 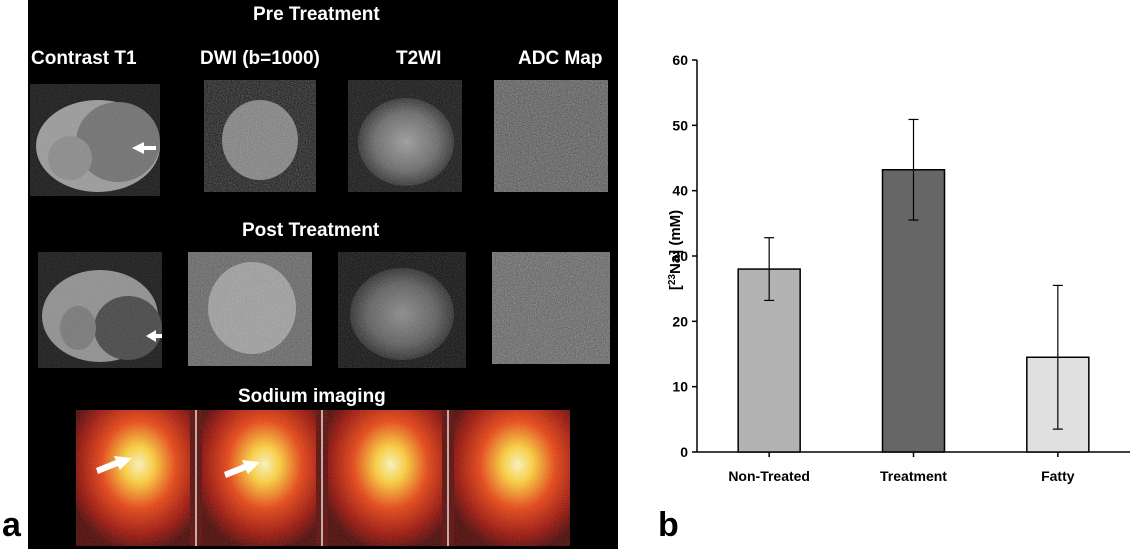 I want to click on chart-error-bars, so click(x=913, y=274).